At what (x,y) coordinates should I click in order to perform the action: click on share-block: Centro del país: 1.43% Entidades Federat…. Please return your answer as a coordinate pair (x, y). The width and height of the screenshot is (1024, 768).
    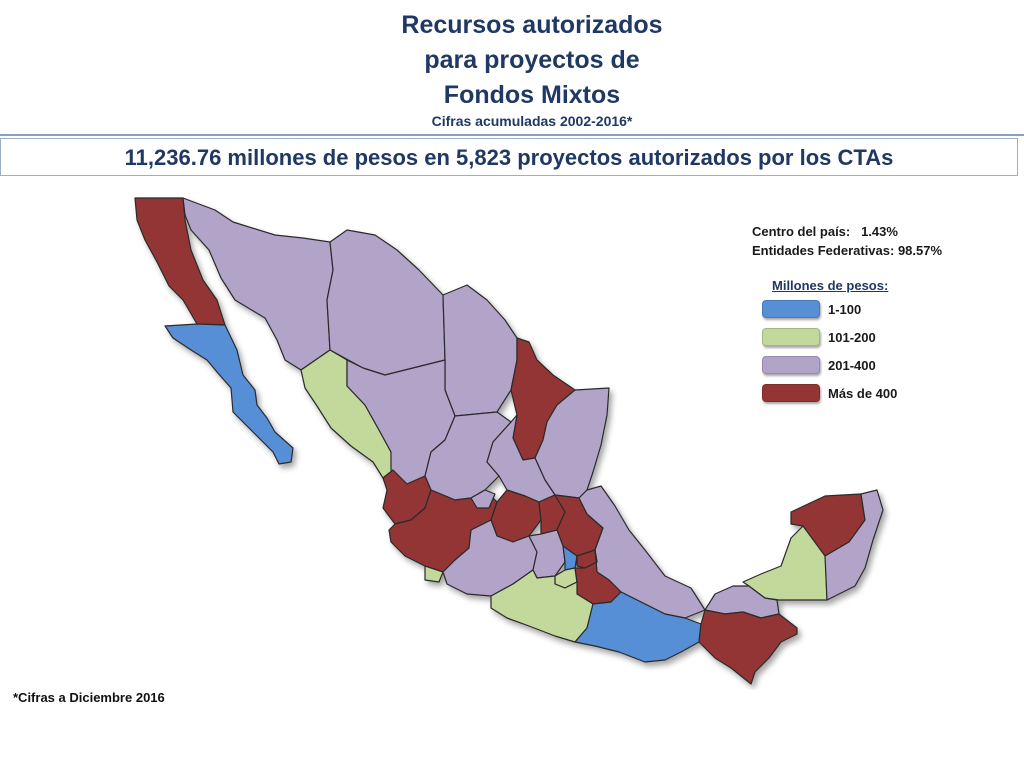
    Looking at the image, I should click on (847, 241).